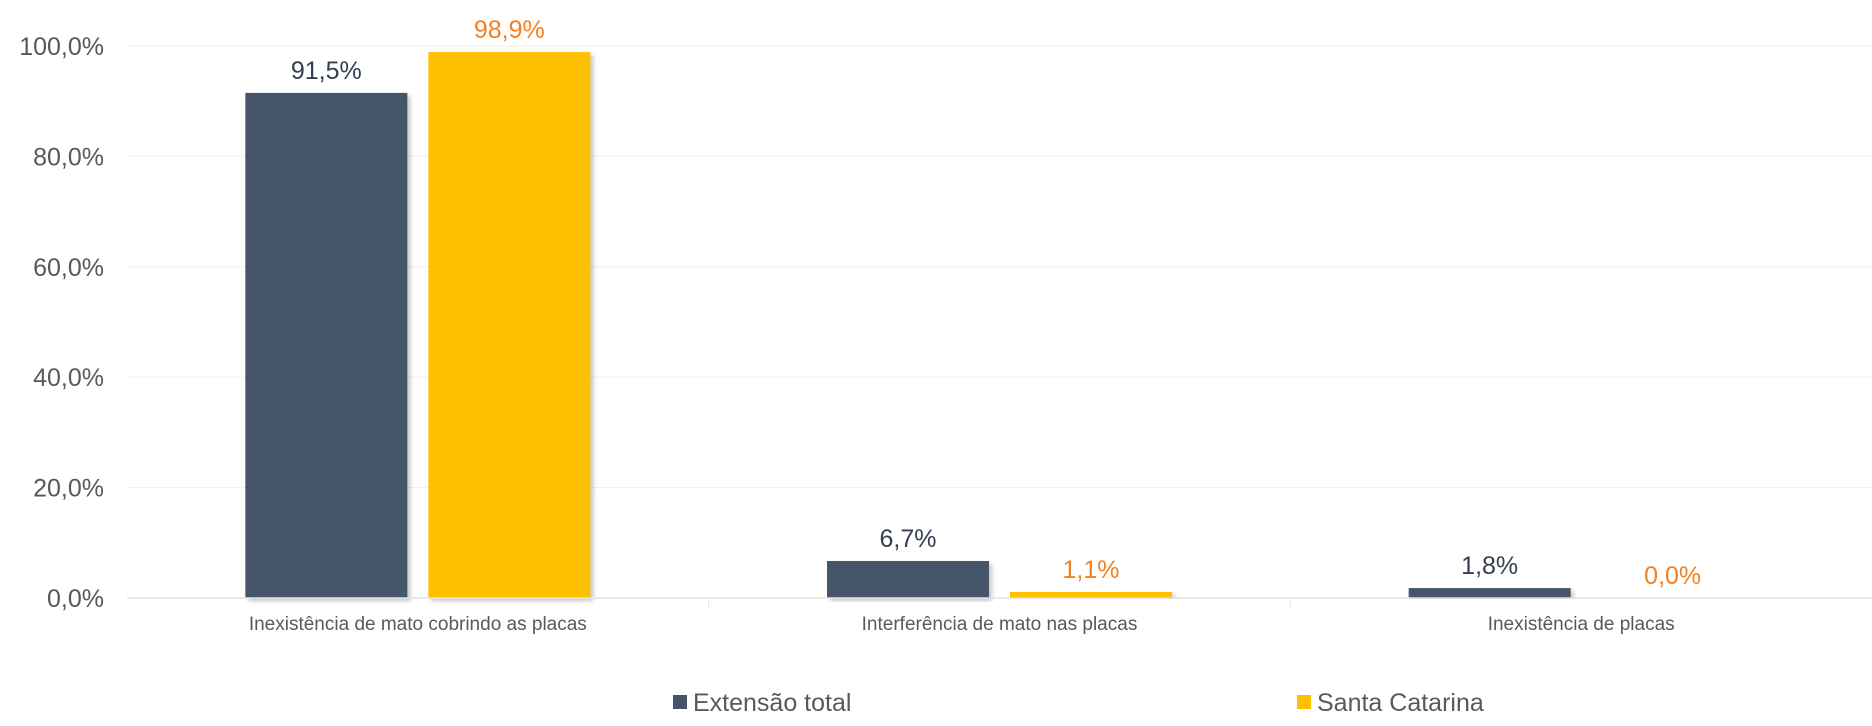  What do you see at coordinates (61, 323) in the screenshot?
I see `y-axis: 0,0% 20,0% 40,0% 60,0% 80,0% 100,0%` at bounding box center [61, 323].